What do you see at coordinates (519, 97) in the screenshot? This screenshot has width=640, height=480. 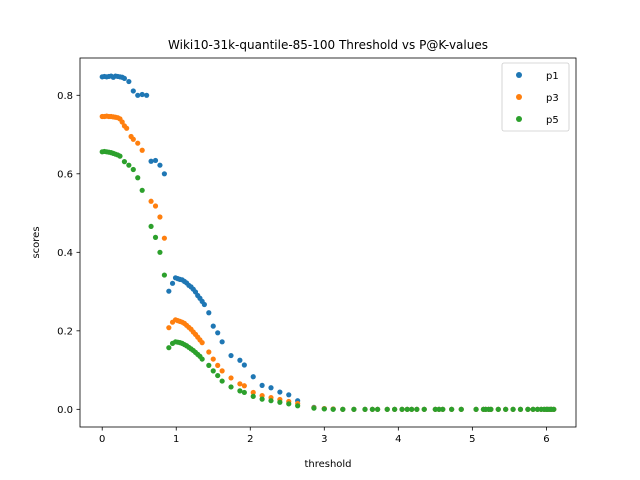 I see `legend-marker-p3` at bounding box center [519, 97].